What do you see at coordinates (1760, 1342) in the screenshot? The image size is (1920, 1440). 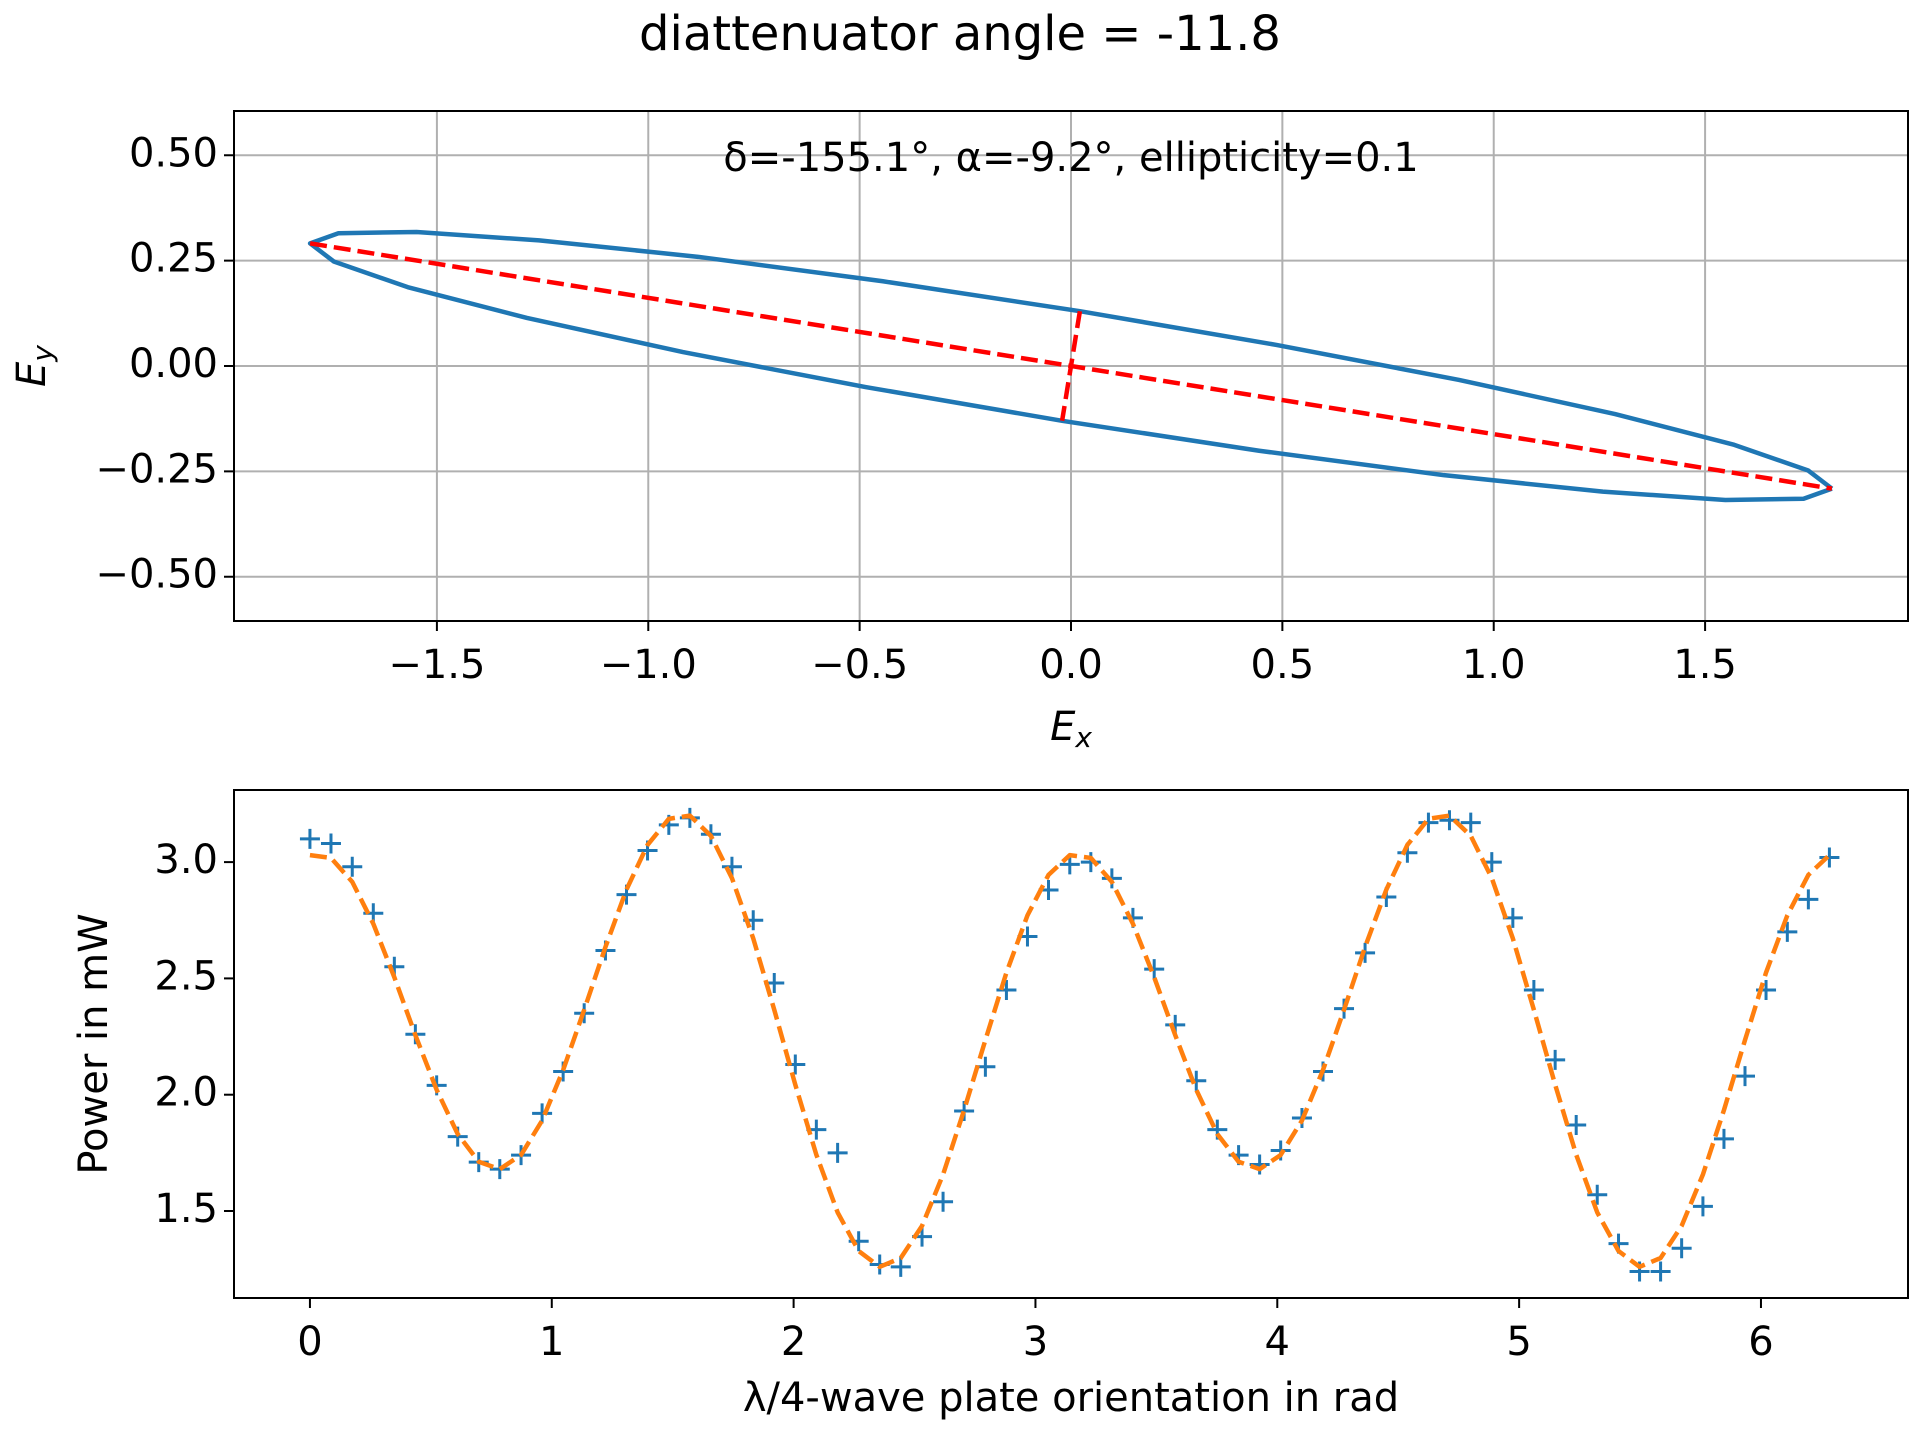 I see `x-tick-label: 6` at bounding box center [1760, 1342].